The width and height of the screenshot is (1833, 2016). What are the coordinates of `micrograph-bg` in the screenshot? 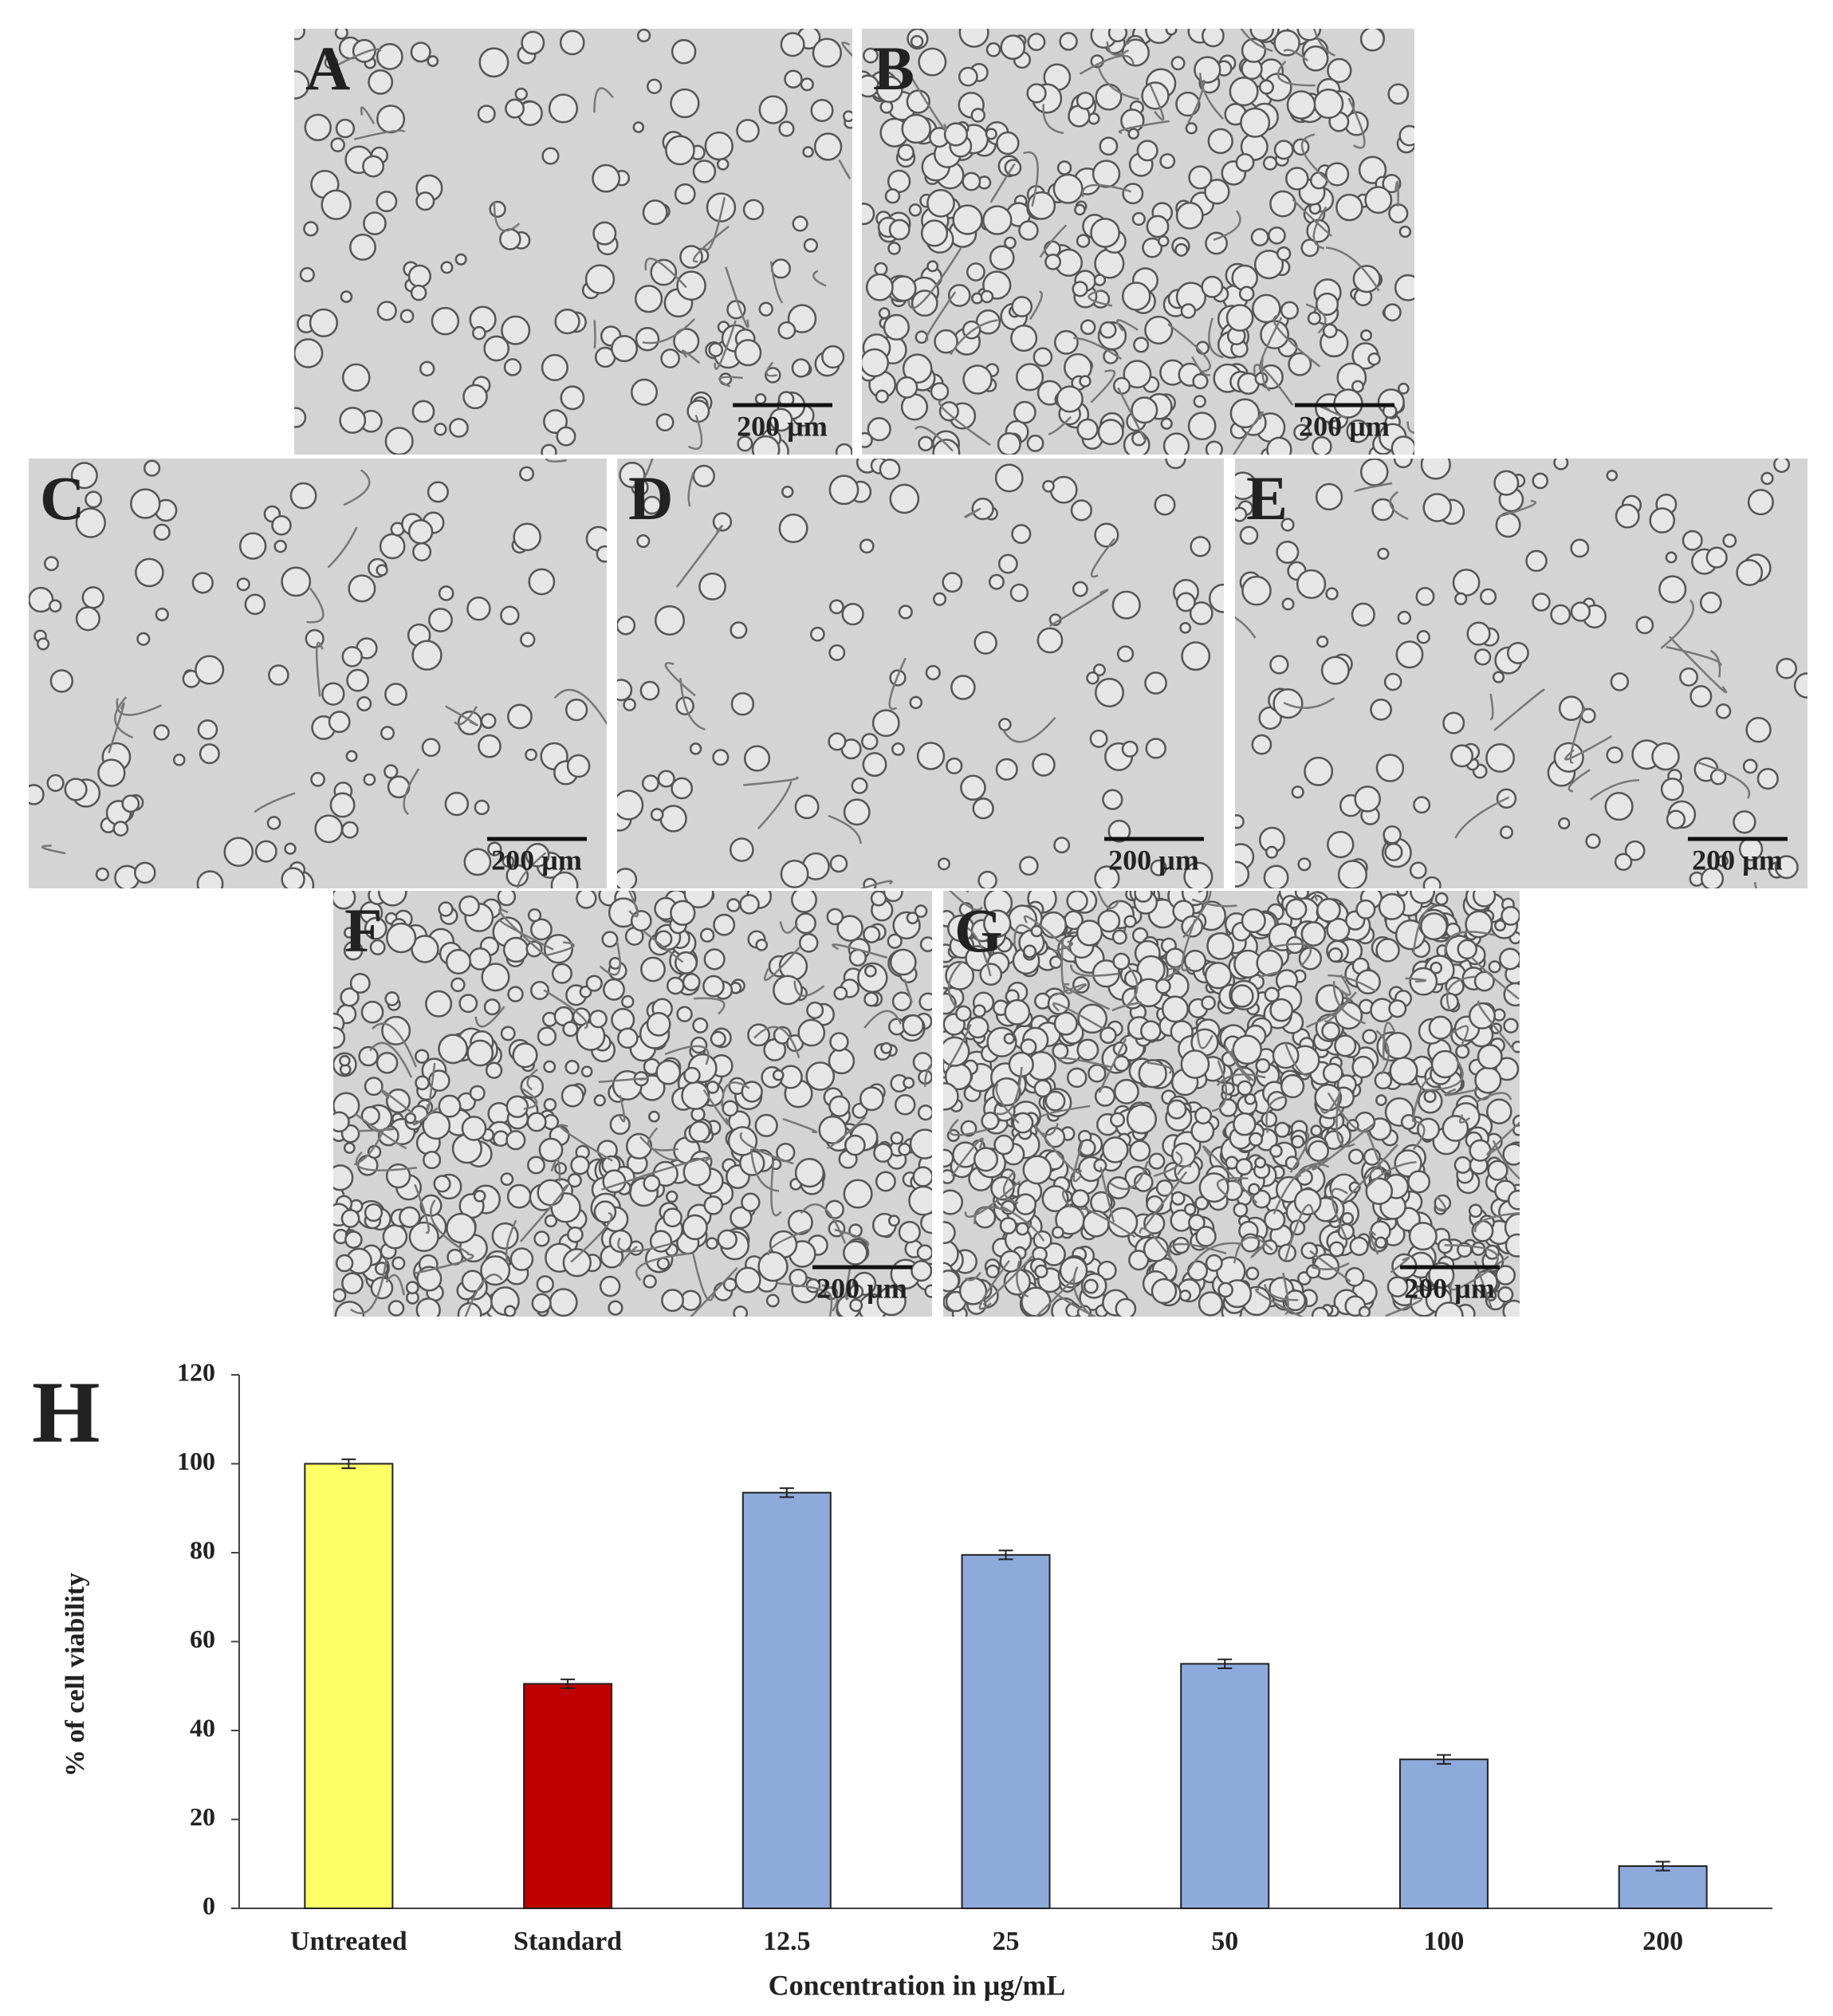 It's located at (1521, 673).